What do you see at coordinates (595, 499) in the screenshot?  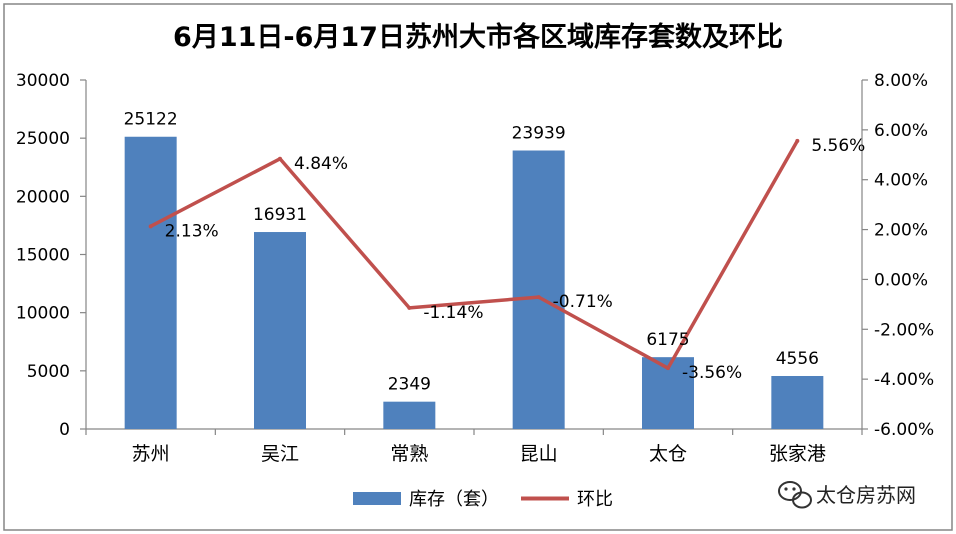 I see `legend-label-ratio: 环比` at bounding box center [595, 499].